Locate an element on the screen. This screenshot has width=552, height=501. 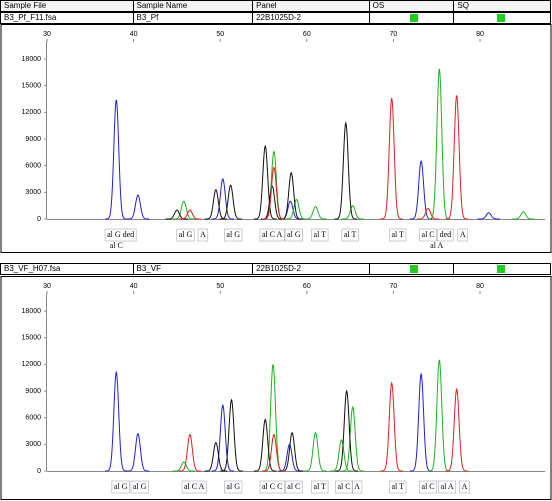
column-header: Panel is located at coordinates (311, 6).